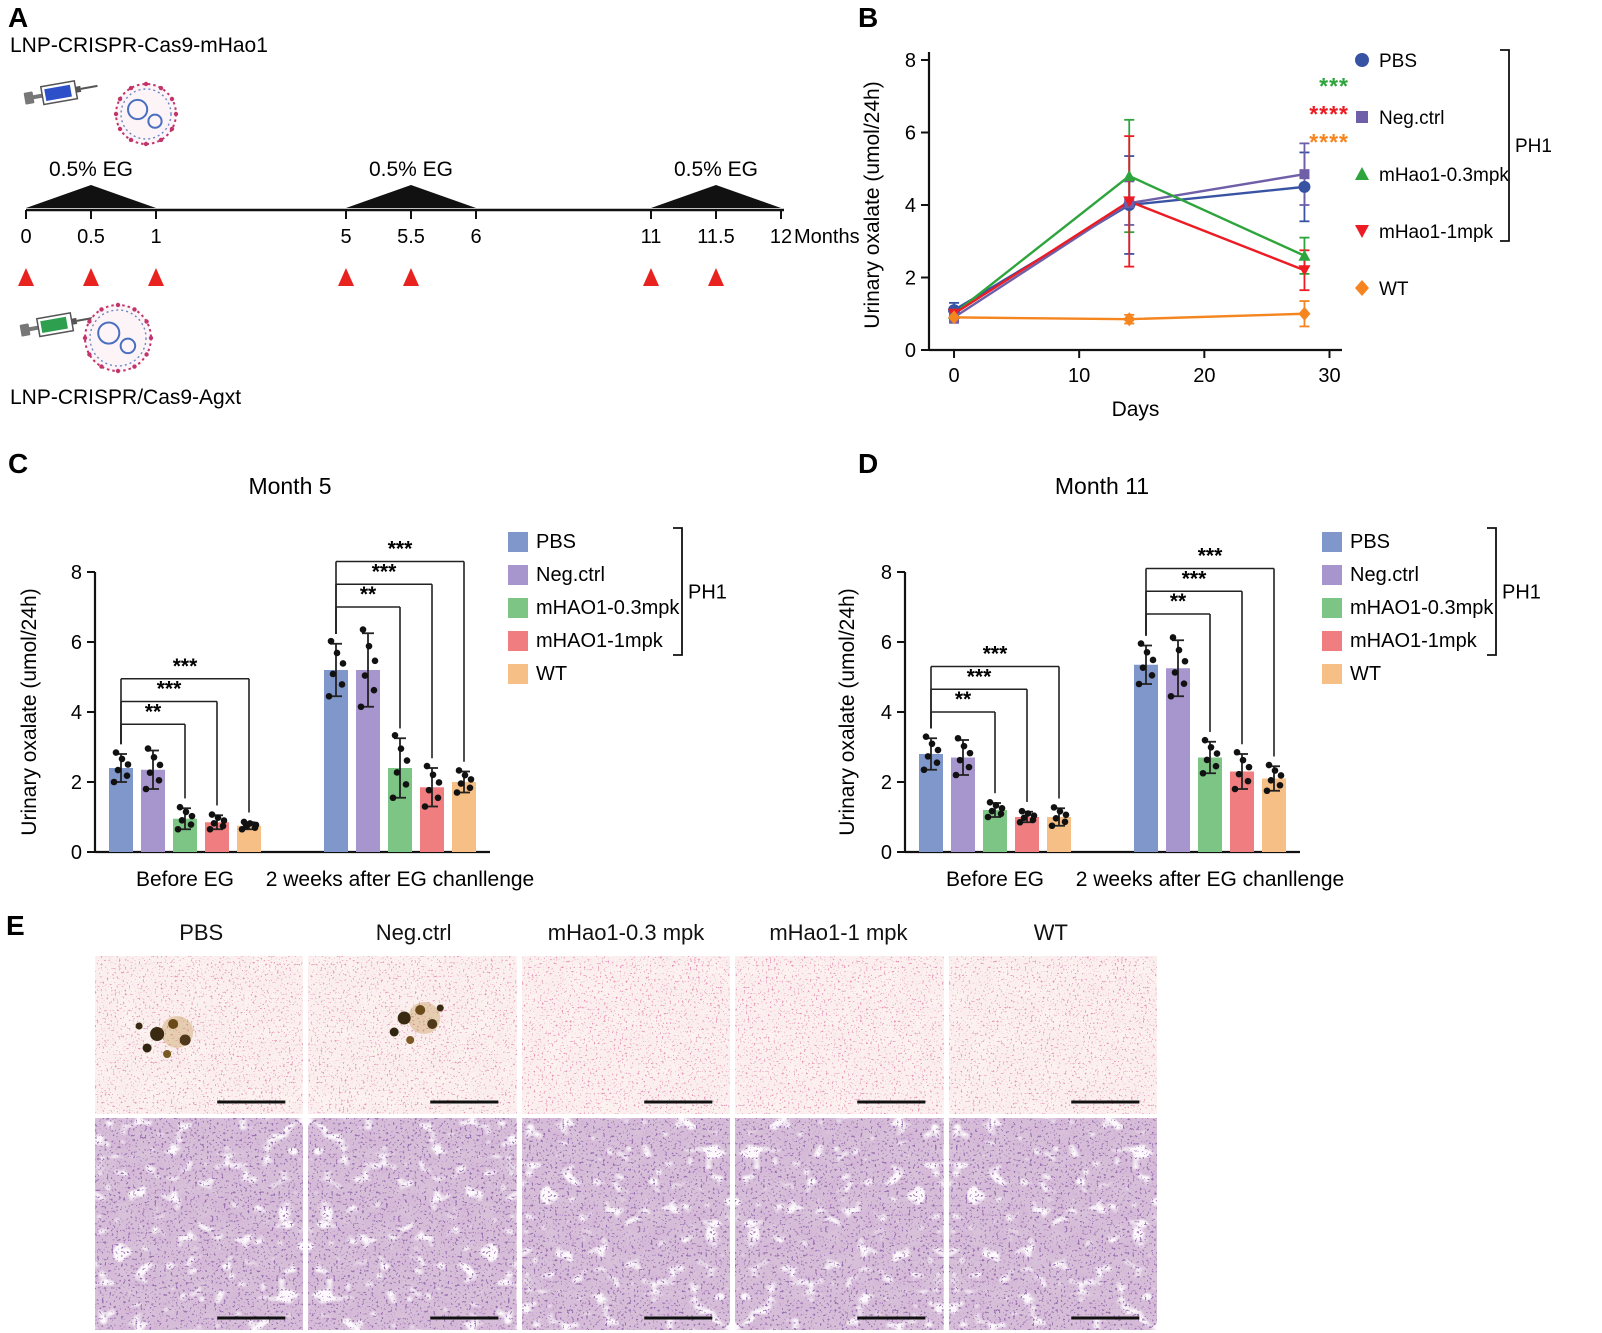 Image resolution: width=1602 pixels, height=1333 pixels. I want to click on legend-item: Neg.ctrl, so click(1370, 575).